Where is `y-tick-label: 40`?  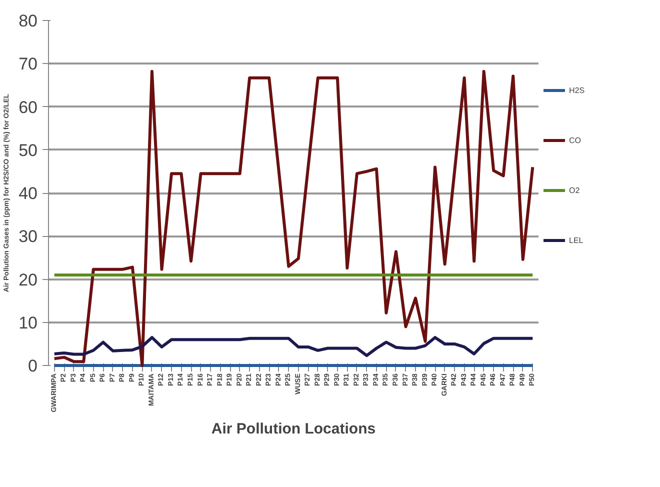 y-tick-label: 40 is located at coordinates (28, 193).